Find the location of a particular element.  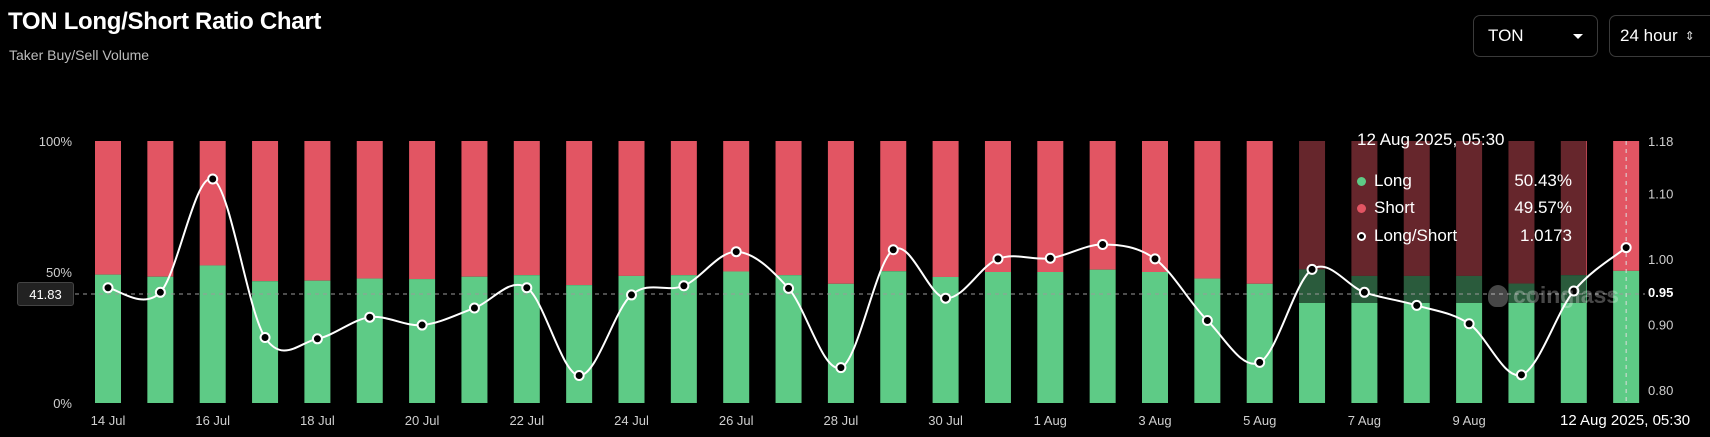

tooltip-value: 50.43% is located at coordinates (1543, 180).